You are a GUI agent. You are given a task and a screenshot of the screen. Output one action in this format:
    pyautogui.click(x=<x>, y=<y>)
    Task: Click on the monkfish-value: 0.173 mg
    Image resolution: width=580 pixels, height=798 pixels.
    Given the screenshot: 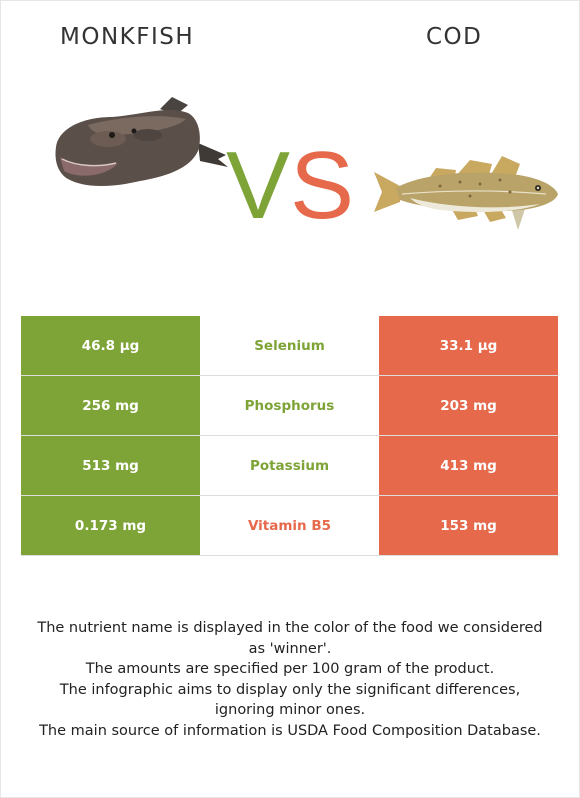 What is the action you would take?
    pyautogui.click(x=110, y=525)
    